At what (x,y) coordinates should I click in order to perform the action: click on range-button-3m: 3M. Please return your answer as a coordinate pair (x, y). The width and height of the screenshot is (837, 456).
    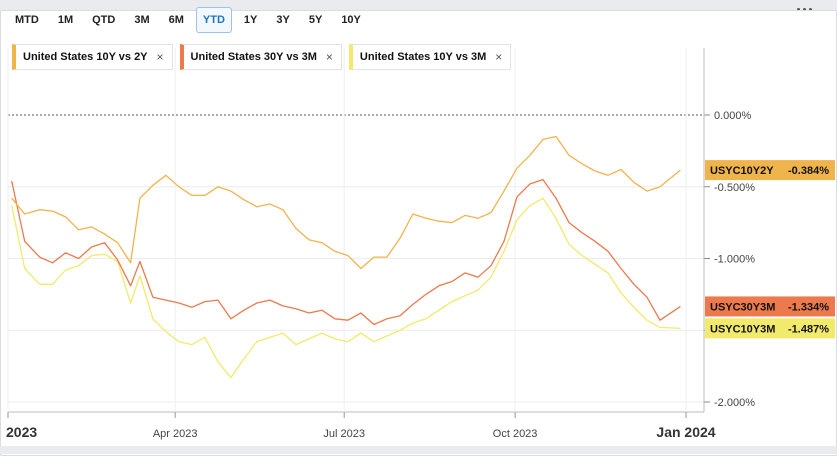
    Looking at the image, I should click on (142, 20).